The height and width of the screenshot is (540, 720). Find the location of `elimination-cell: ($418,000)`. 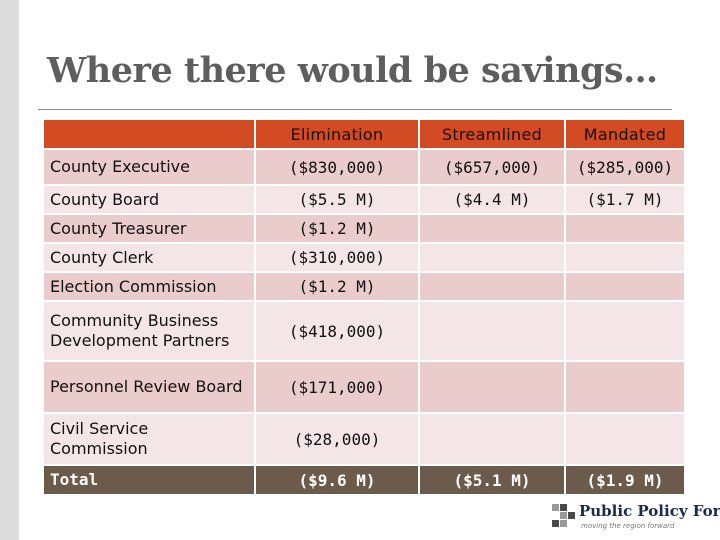

elimination-cell: ($418,000) is located at coordinates (337, 331).